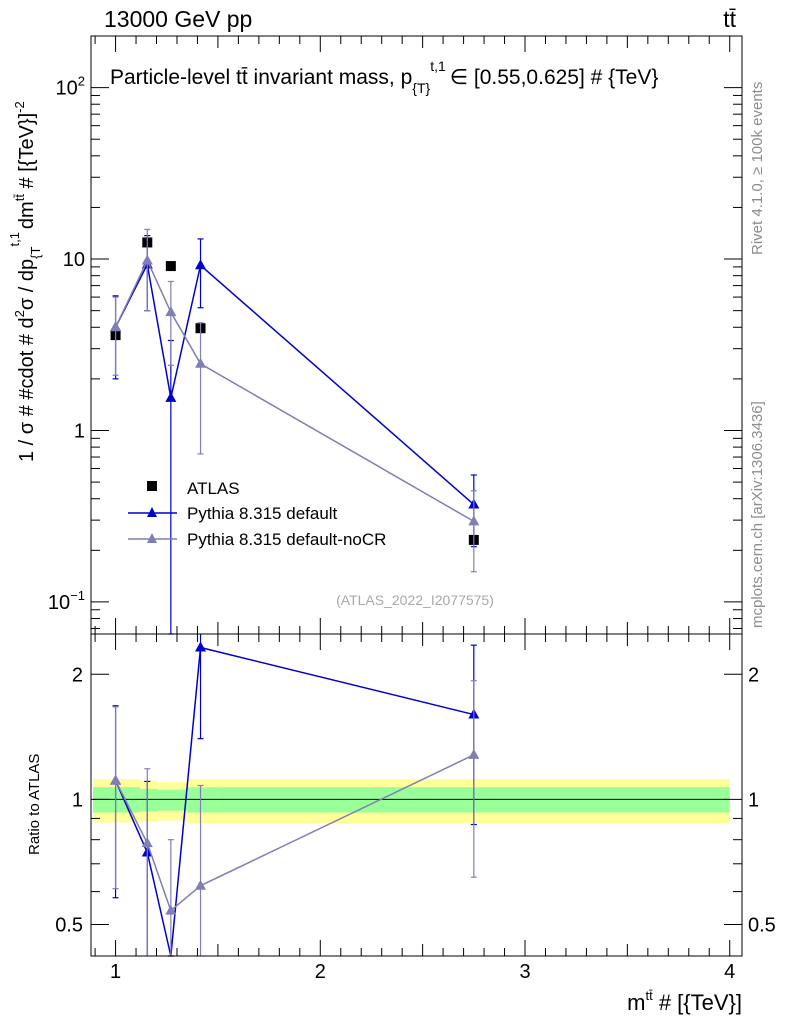  Describe the element at coordinates (66, 601) in the screenshot. I see `main-ytick-label: 10⁻¹` at that location.